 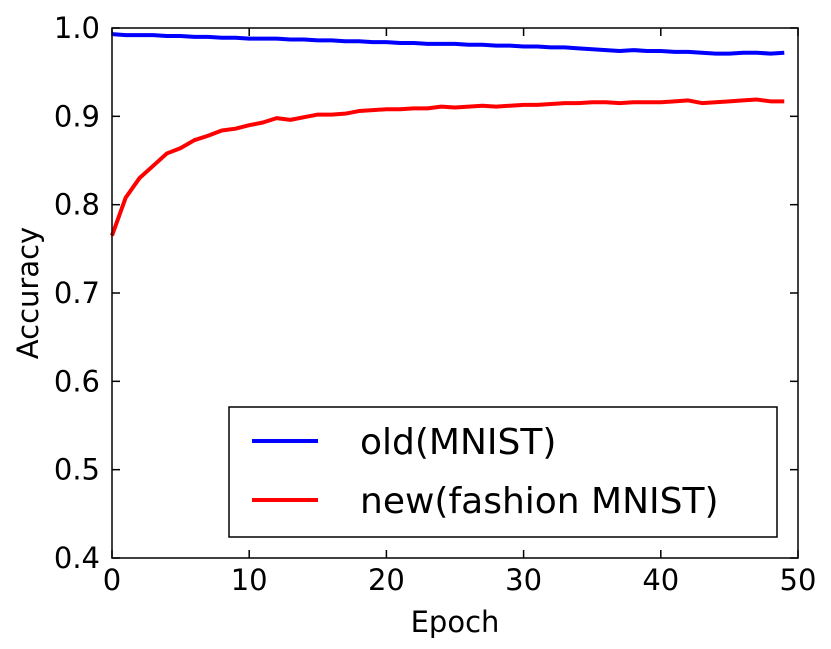 What do you see at coordinates (523, 580) in the screenshot?
I see `x-tick-label: 30` at bounding box center [523, 580].